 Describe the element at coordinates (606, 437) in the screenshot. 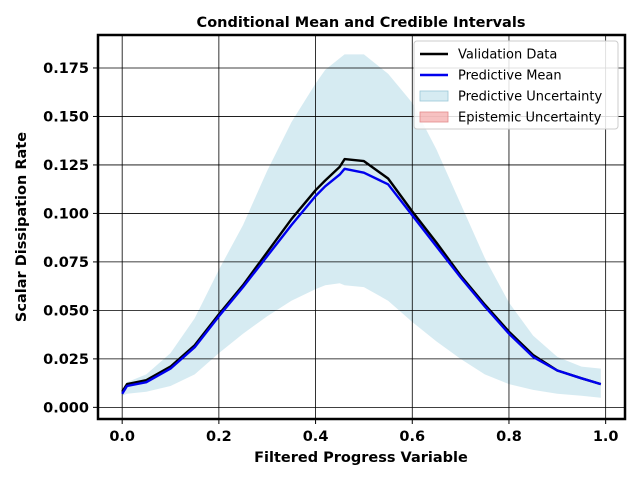

I see `x-tick-label: 1.0` at that location.